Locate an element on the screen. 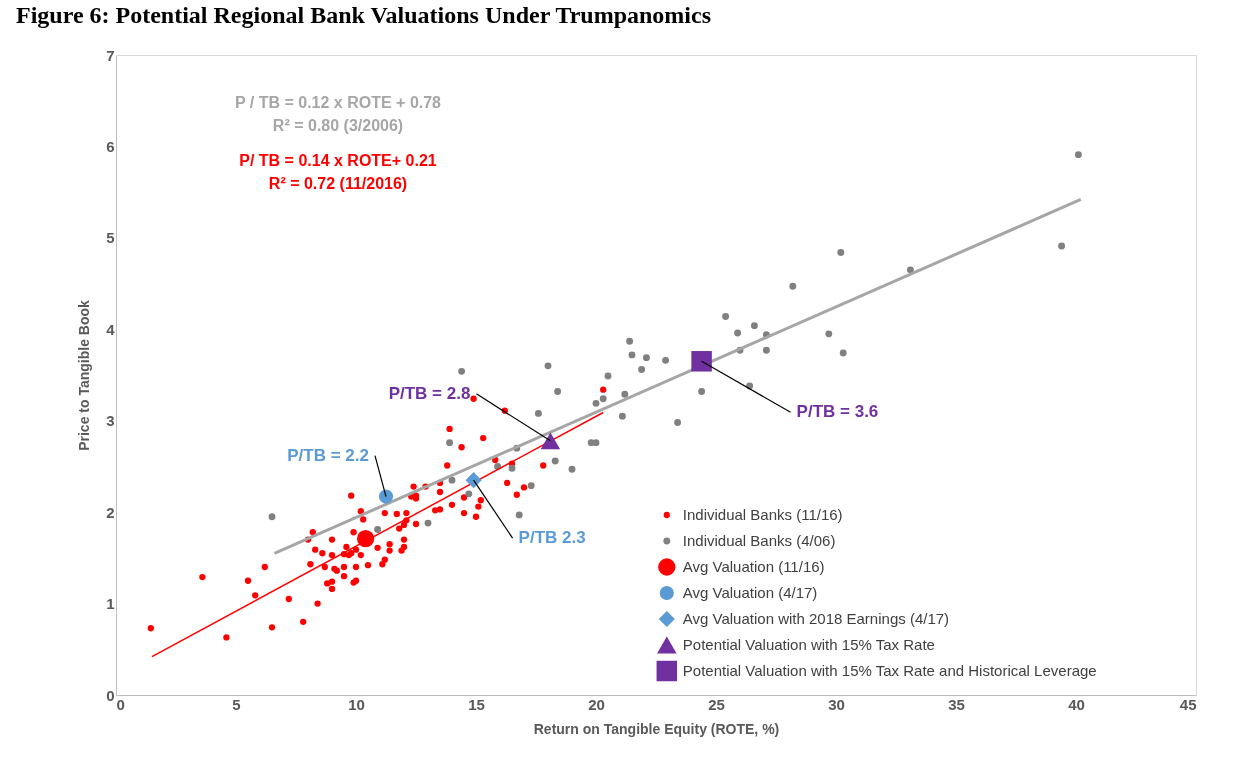 This screenshot has height=780, width=1246. x-tick-label: 45 is located at coordinates (1188, 704).